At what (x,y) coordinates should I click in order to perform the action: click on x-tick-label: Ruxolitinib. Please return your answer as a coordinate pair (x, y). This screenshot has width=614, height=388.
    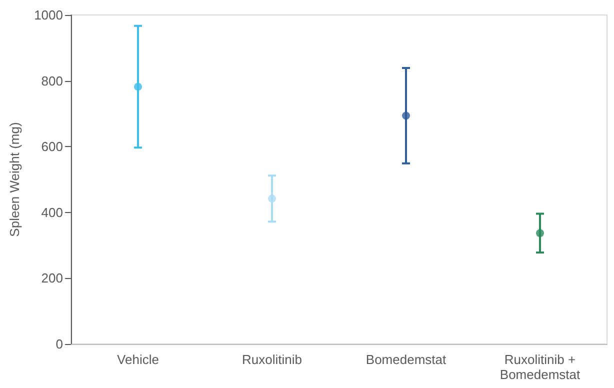
    Looking at the image, I should click on (272, 359).